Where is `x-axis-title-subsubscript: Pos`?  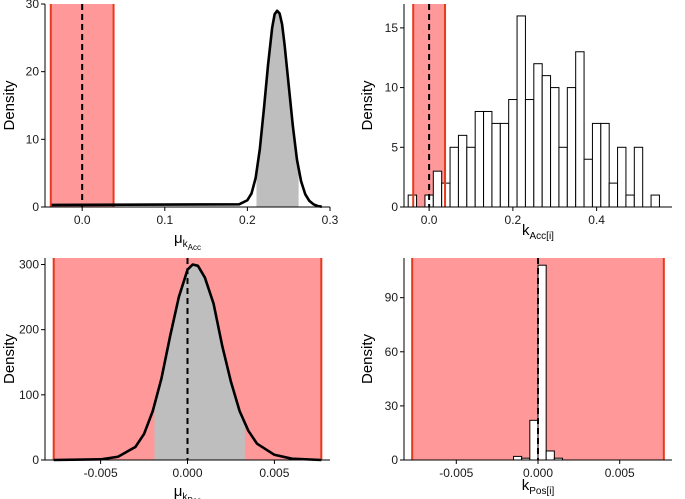
x-axis-title-subsubscript: Pos is located at coordinates (194, 497).